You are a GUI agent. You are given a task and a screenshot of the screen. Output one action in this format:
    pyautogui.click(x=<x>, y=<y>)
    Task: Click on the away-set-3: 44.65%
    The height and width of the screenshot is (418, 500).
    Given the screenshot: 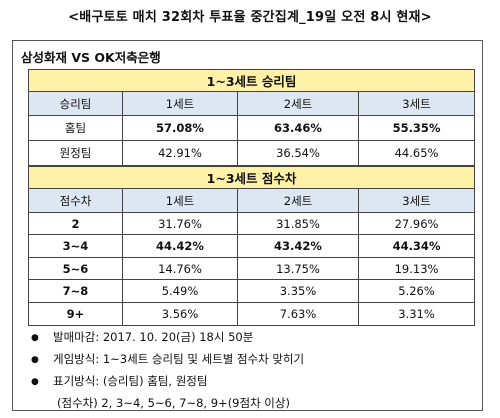 What is the action you would take?
    pyautogui.click(x=416, y=153)
    